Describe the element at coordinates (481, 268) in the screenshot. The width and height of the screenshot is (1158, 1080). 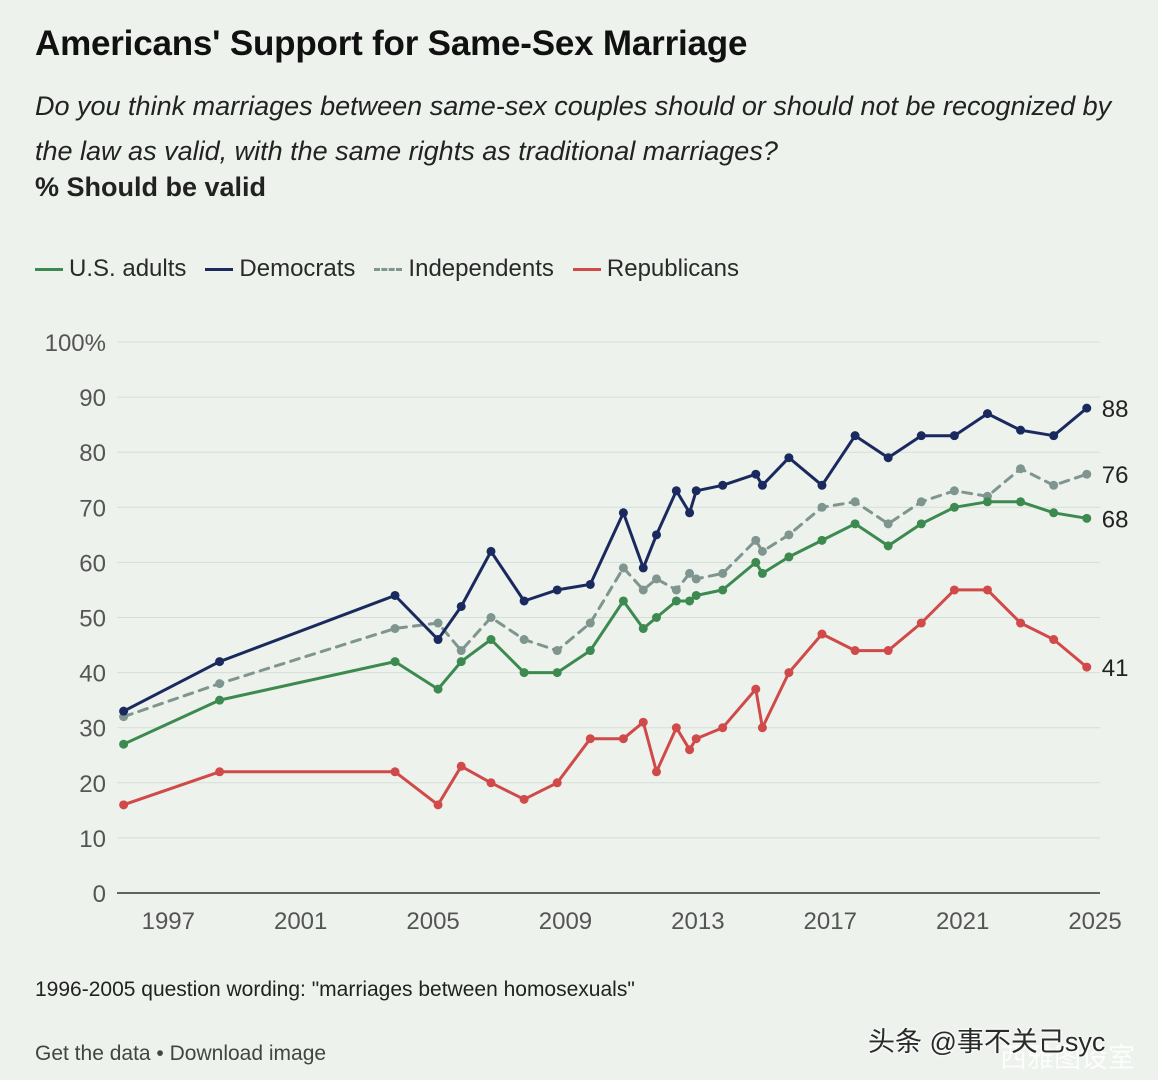
I see `legend-label-independents: Independents` at that location.